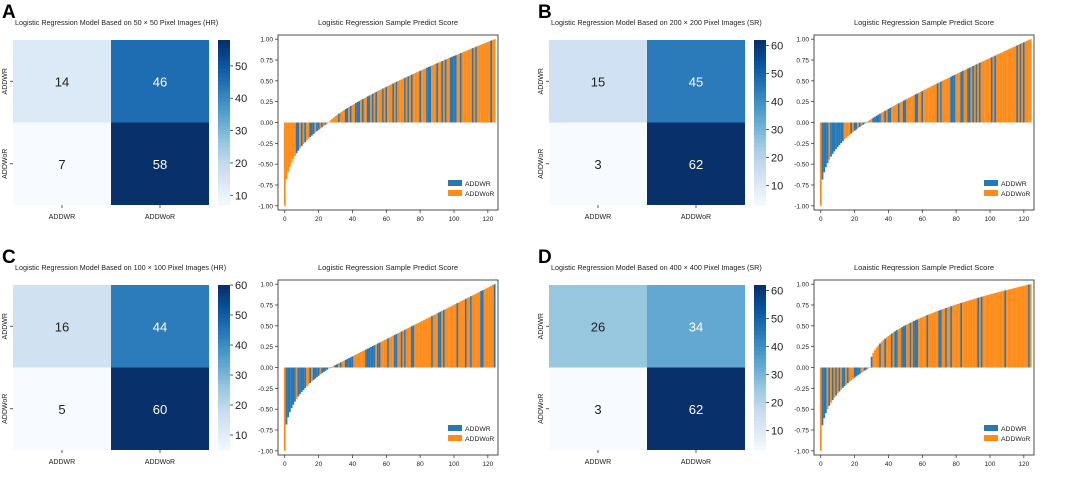 The image size is (1072, 493). What do you see at coordinates (597, 409) in the screenshot?
I see `cell-value: 3` at bounding box center [597, 409].